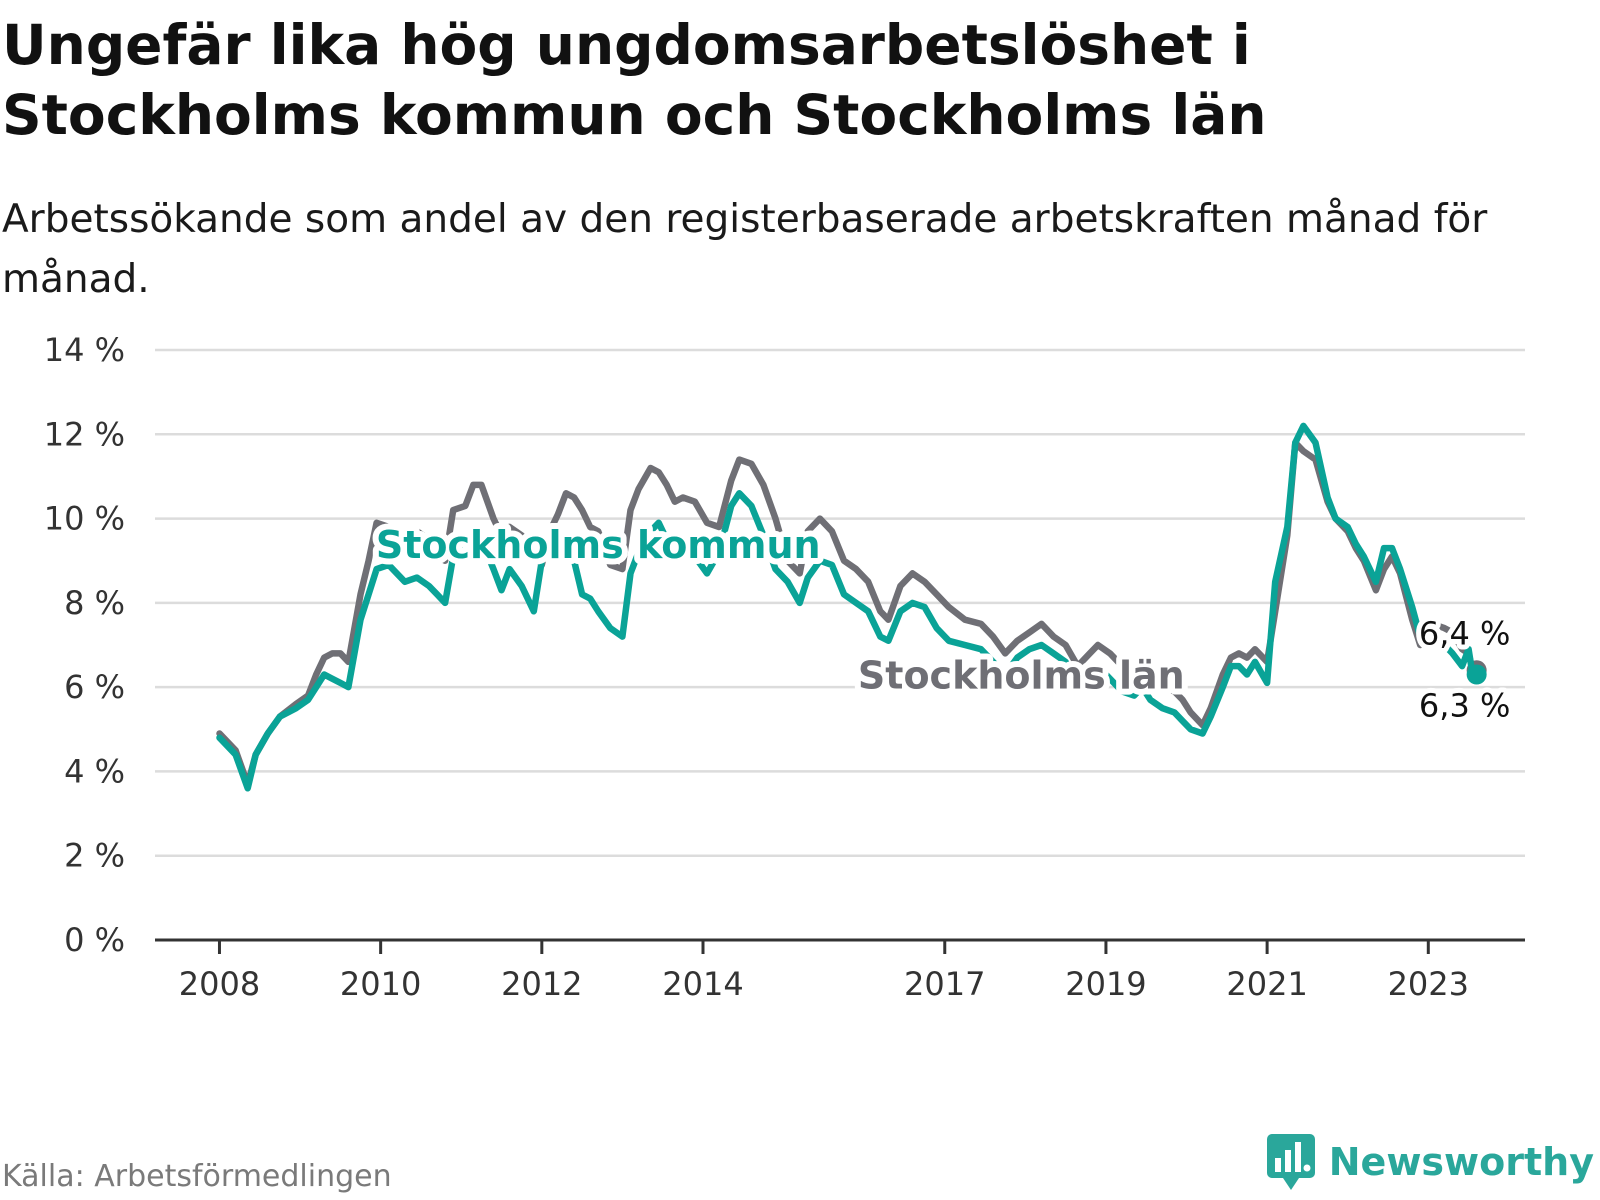 This screenshot has width=1600, height=1200. Describe the element at coordinates (84, 350) in the screenshot. I see `y-tick-label: 14 %` at that location.